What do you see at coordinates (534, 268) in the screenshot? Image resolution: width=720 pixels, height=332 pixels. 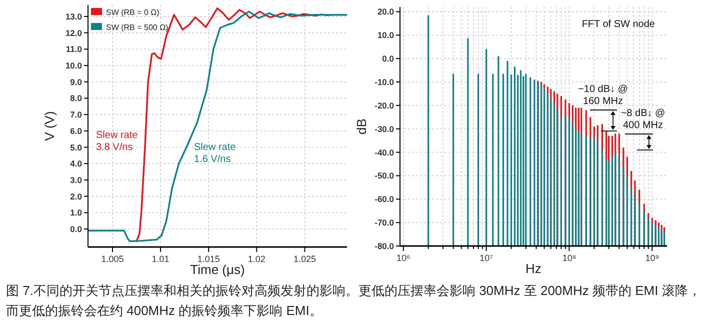 I see `x-axis-title: Hz` at bounding box center [534, 268].